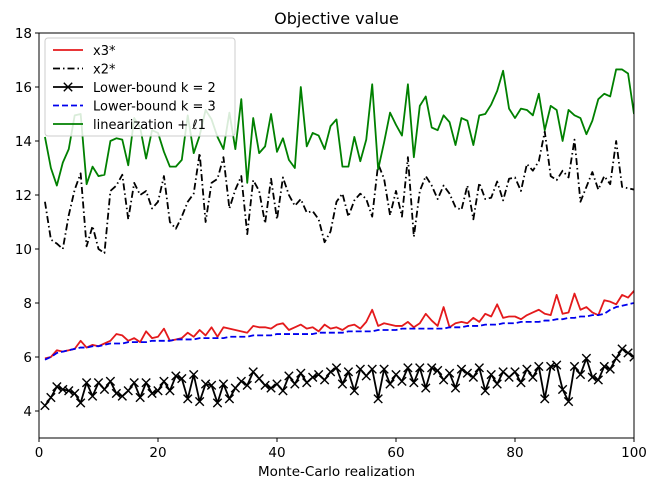 This screenshot has height=481, width=657. Describe the element at coordinates (149, 125) in the screenshot. I see `legend-label: linearization + ℓ1` at that location.